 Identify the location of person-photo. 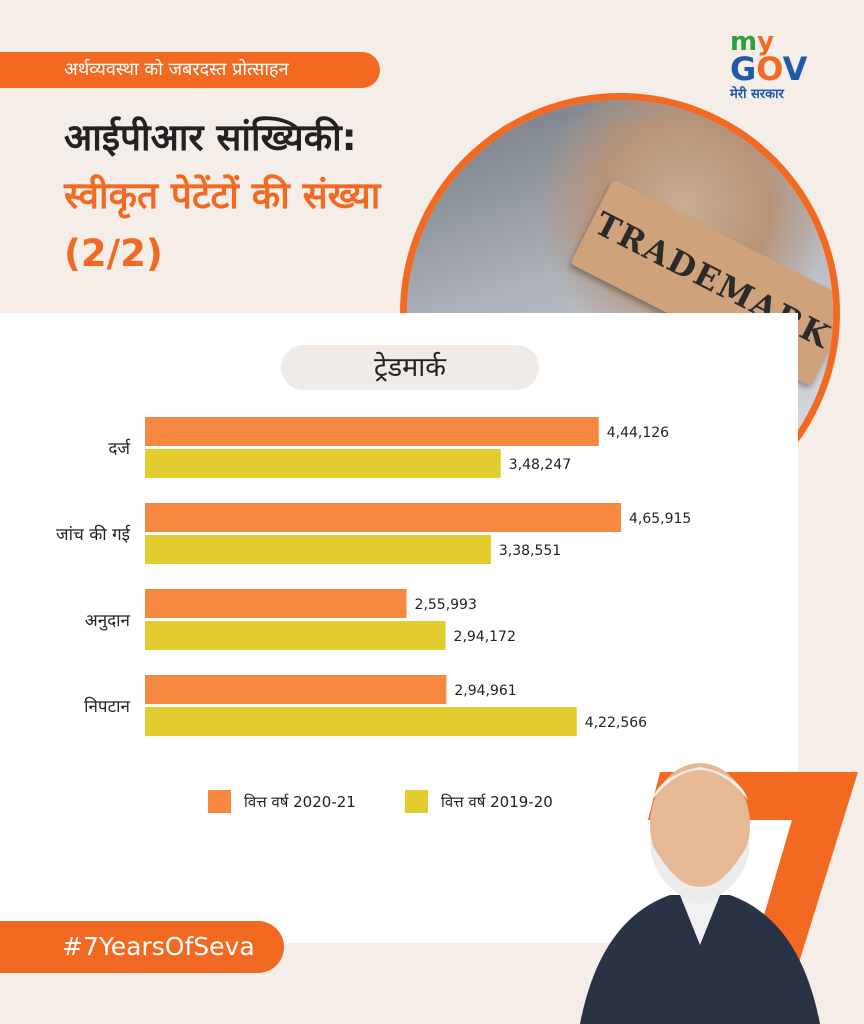
(700, 893).